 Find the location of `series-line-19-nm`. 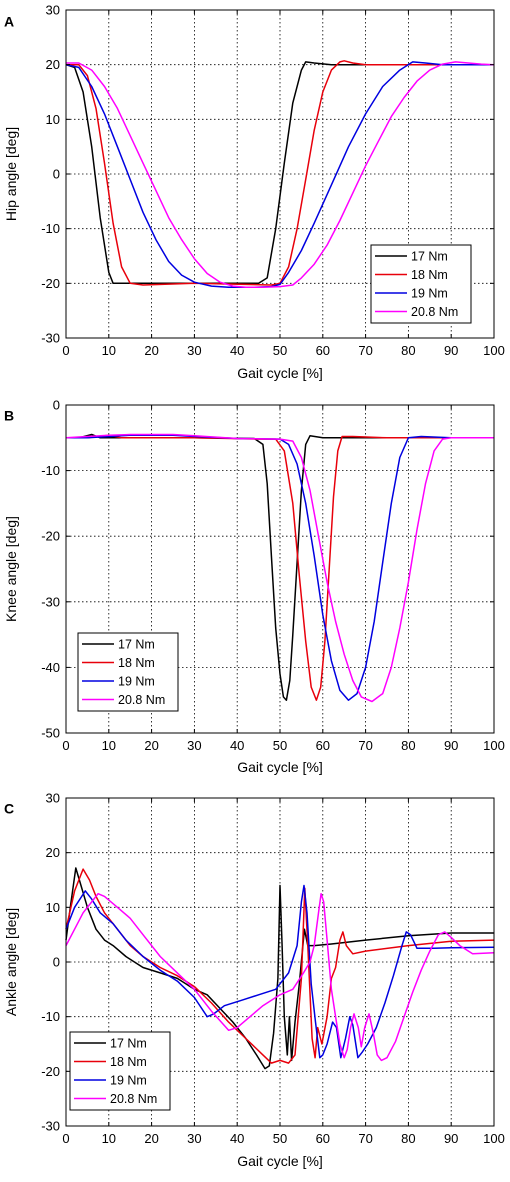

series-line-19-nm is located at coordinates (280, 971).